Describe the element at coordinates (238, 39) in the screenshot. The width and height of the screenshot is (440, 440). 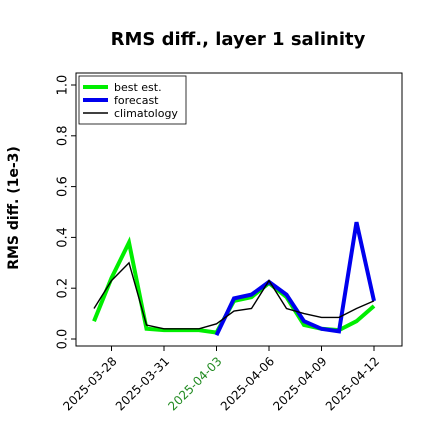
I see `chart-title: RMS diff., layer 1 salinity` at that location.